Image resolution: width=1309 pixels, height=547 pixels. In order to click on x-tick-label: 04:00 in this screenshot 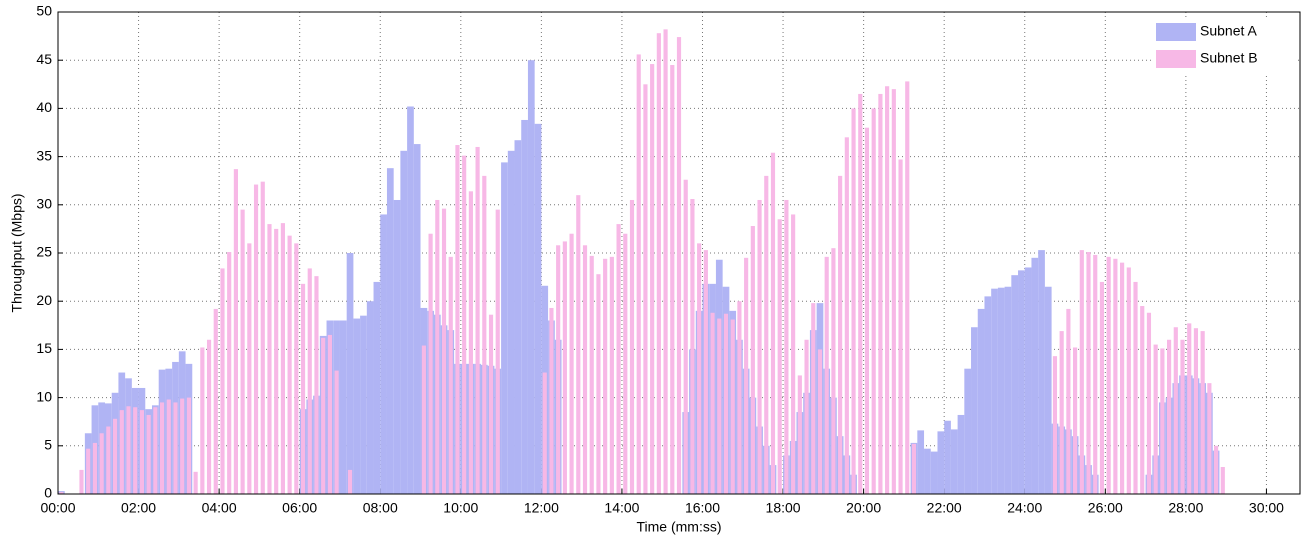, I will do `click(219, 508)`.